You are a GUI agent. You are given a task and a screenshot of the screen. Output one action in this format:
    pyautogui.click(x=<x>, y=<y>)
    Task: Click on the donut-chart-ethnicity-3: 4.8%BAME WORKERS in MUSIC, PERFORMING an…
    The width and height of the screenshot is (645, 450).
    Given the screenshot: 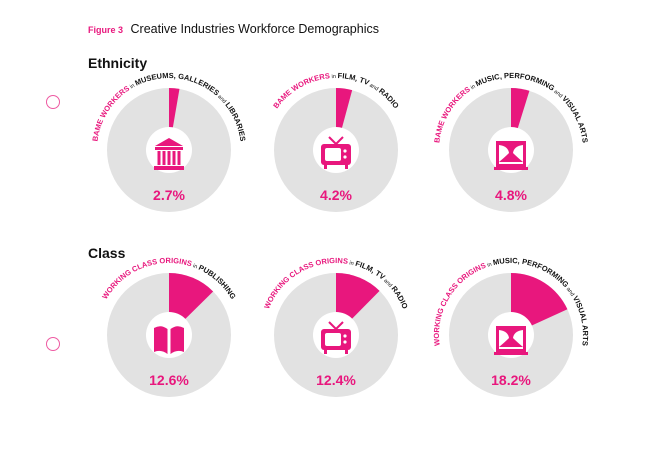 What is the action you would take?
    pyautogui.click(x=511, y=141)
    